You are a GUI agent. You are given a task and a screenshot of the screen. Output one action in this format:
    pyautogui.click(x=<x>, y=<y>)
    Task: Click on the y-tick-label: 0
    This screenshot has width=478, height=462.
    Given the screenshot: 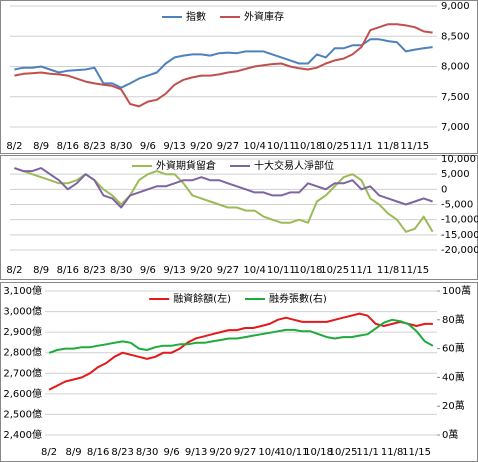 What is the action you would take?
    pyautogui.click(x=444, y=189)
    